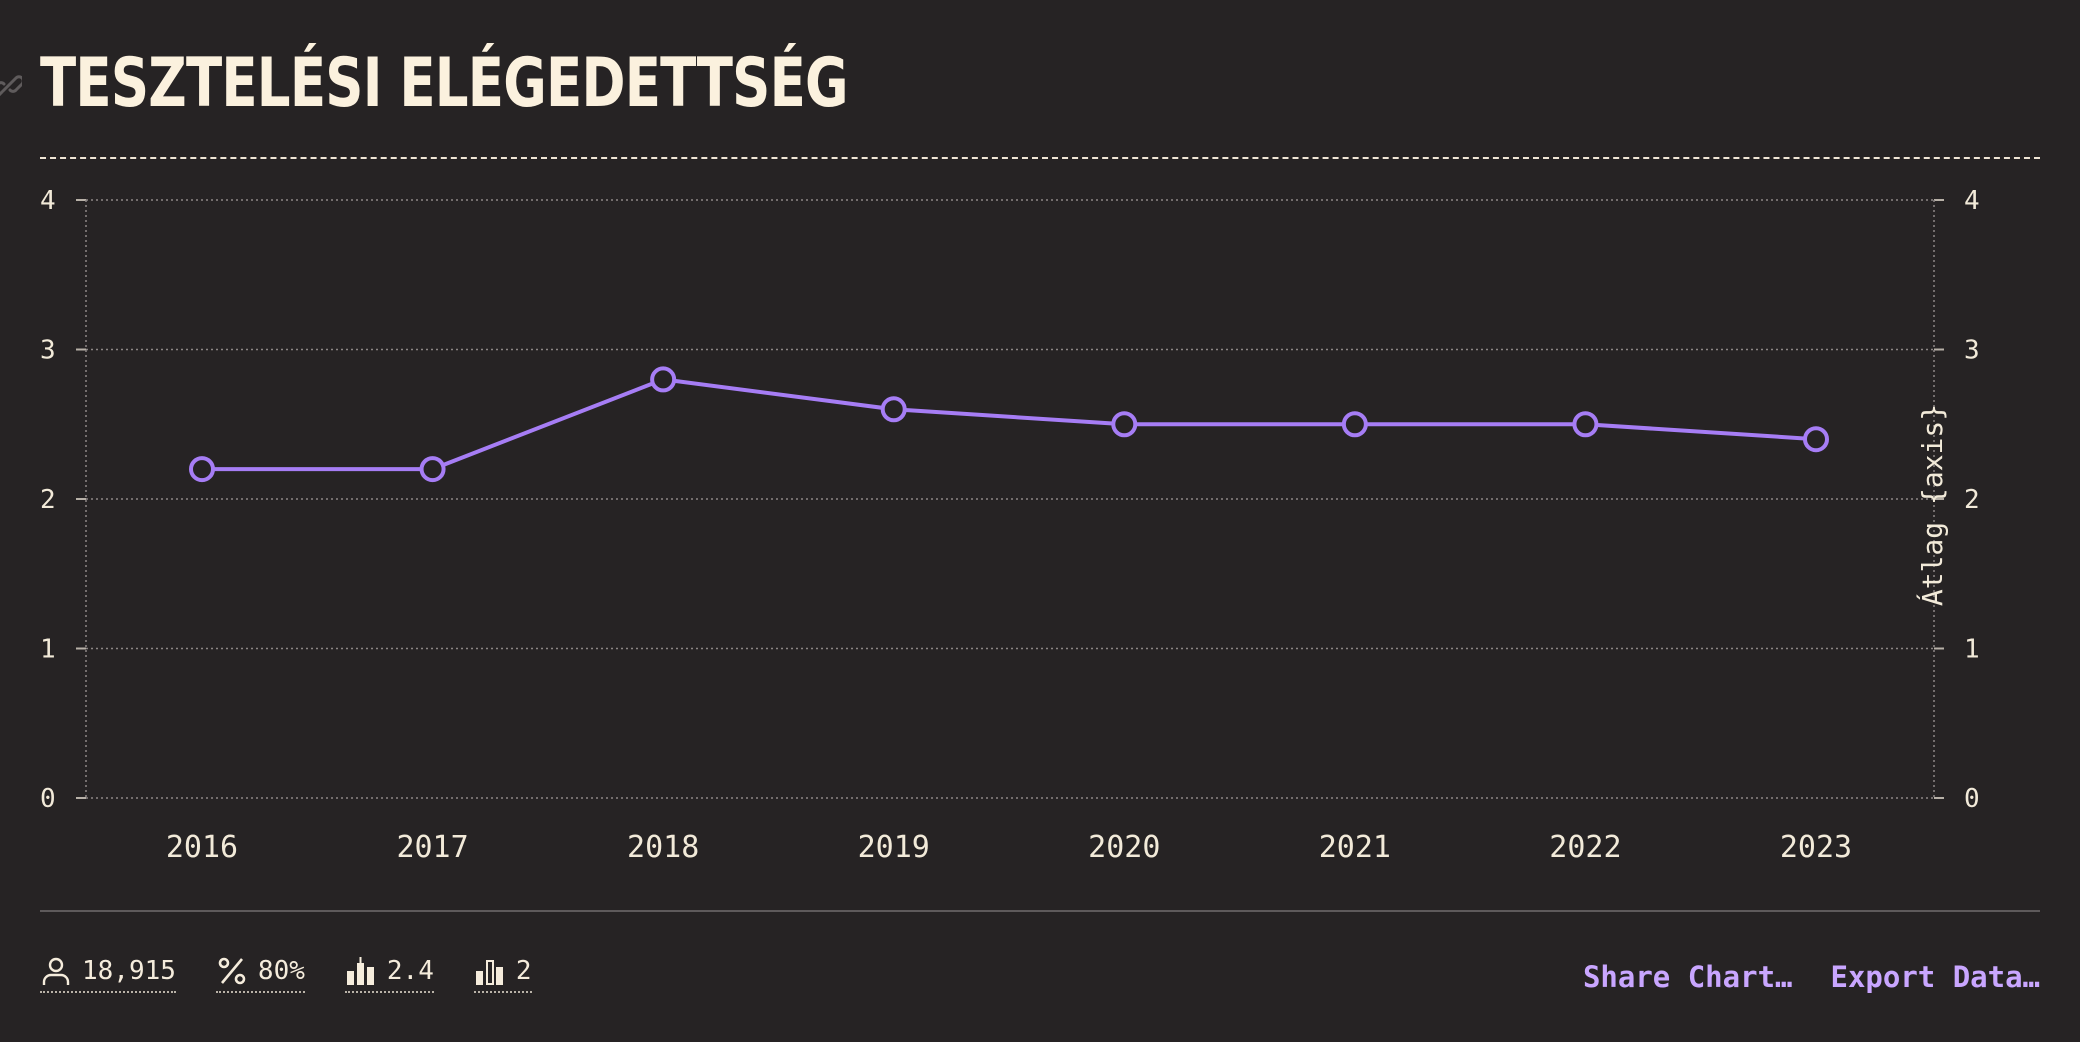 This screenshot has height=1042, width=2080. Describe the element at coordinates (1040, 911) in the screenshot. I see `footer-divider` at that location.